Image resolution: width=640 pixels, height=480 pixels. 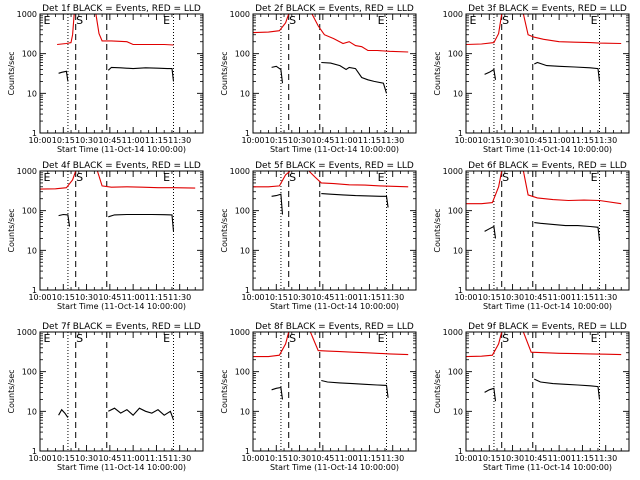 I want to click on x-axis-label: Start Time (11-Oct-14 10:00:00), so click(x=334, y=306).